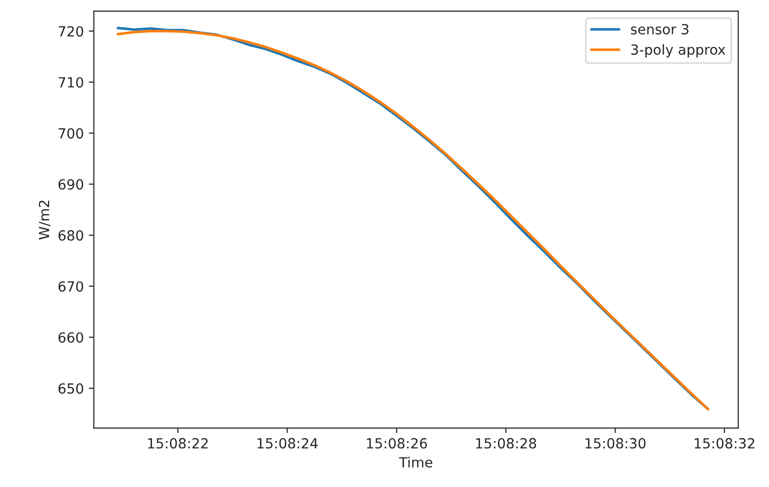 This screenshot has height=487, width=769. I want to click on y-tick-label: 720, so click(71, 31).